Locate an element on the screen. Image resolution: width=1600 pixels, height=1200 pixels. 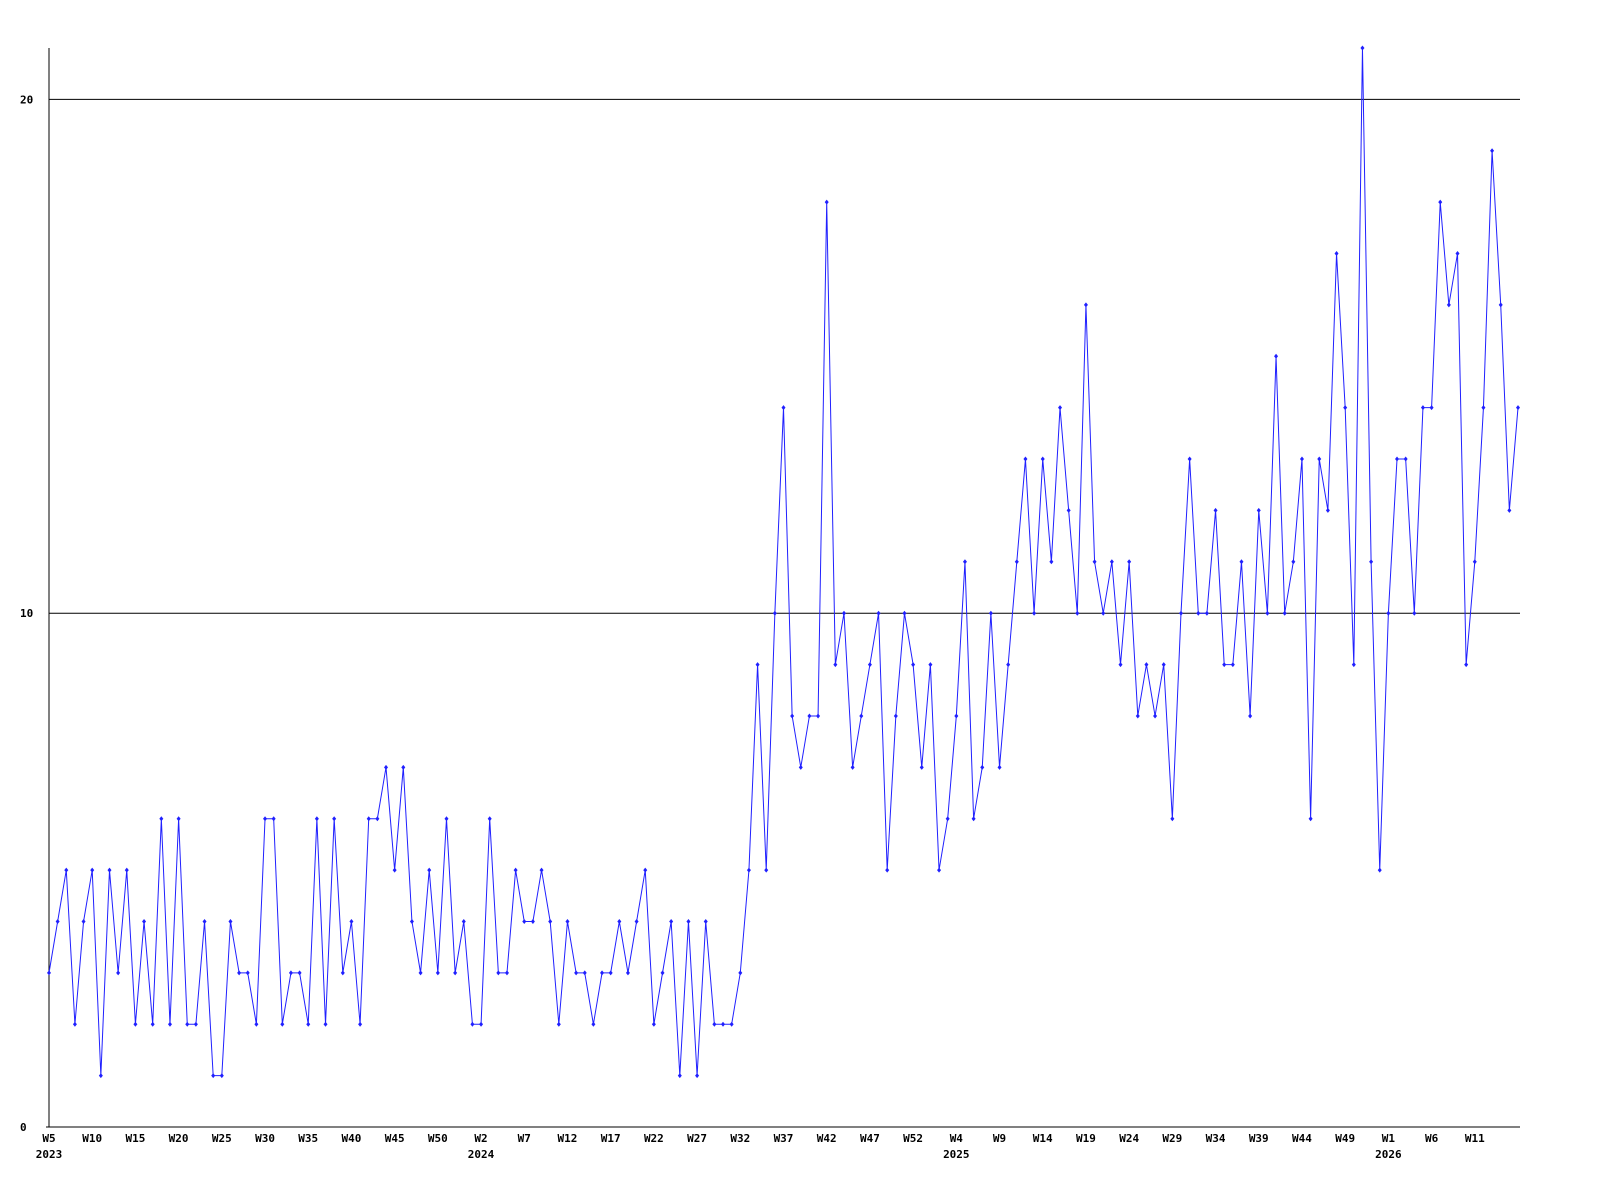
x-tick-label: W14 is located at coordinates (1043, 1138).